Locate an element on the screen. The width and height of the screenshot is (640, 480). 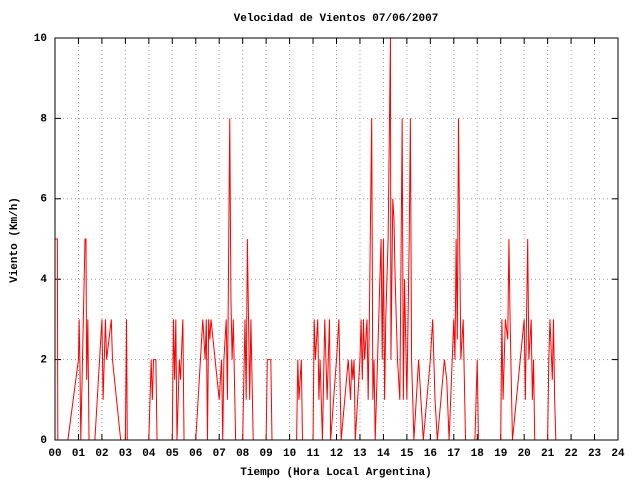
x-tick-label: 23 is located at coordinates (595, 454).